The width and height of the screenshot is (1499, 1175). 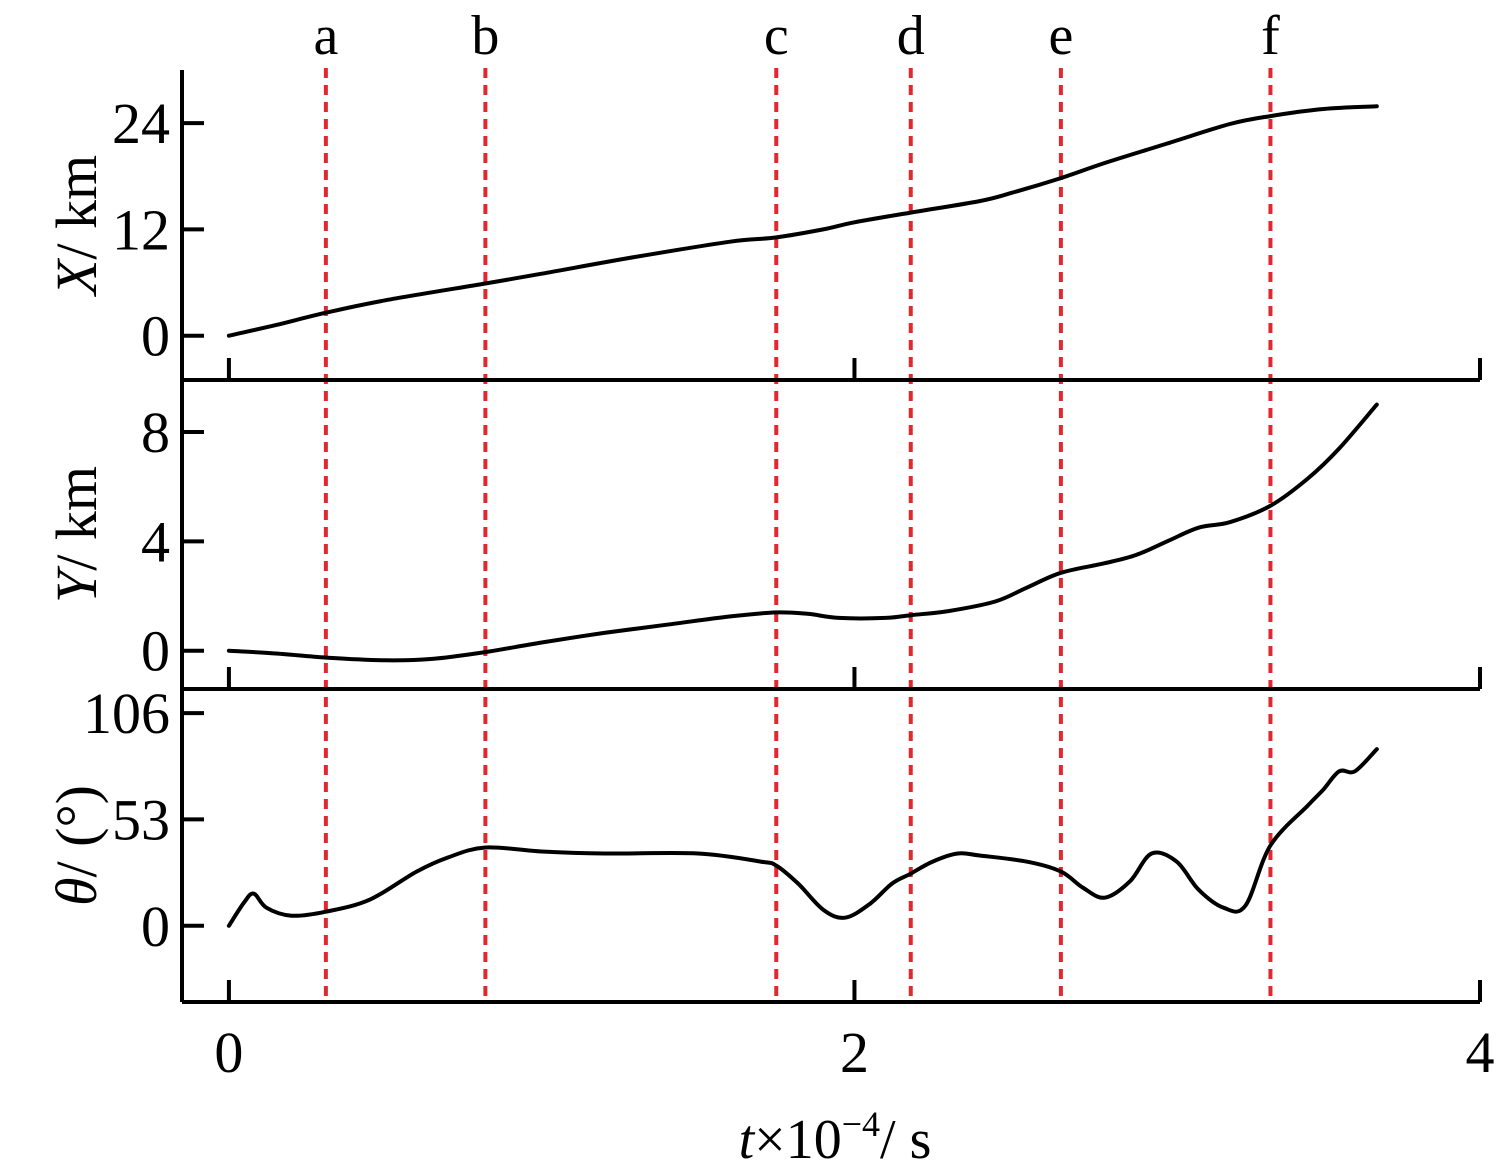 What do you see at coordinates (1480, 1052) in the screenshot?
I see `x-tick-label: 4` at bounding box center [1480, 1052].